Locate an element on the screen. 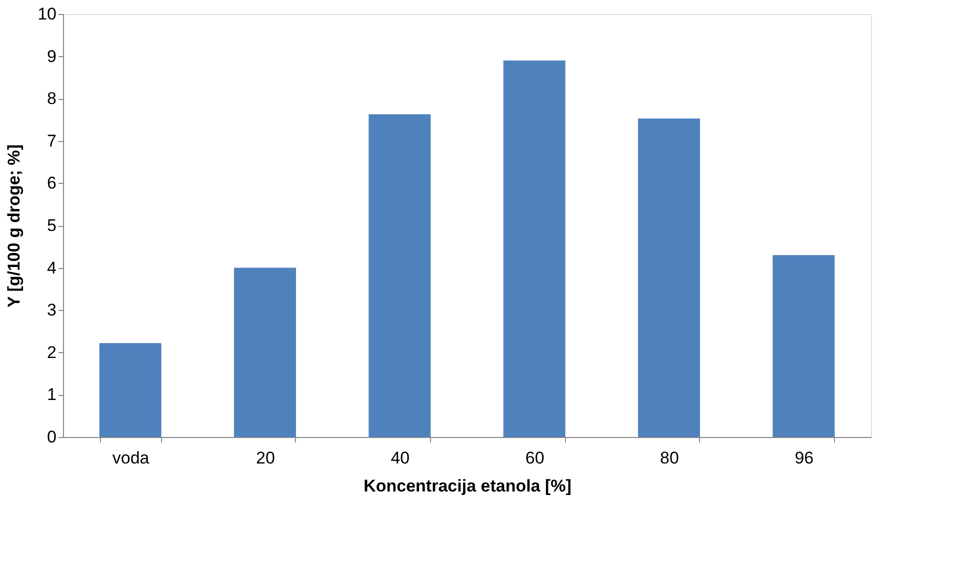 This screenshot has height=578, width=957. x-tick-label: 80 is located at coordinates (669, 458).